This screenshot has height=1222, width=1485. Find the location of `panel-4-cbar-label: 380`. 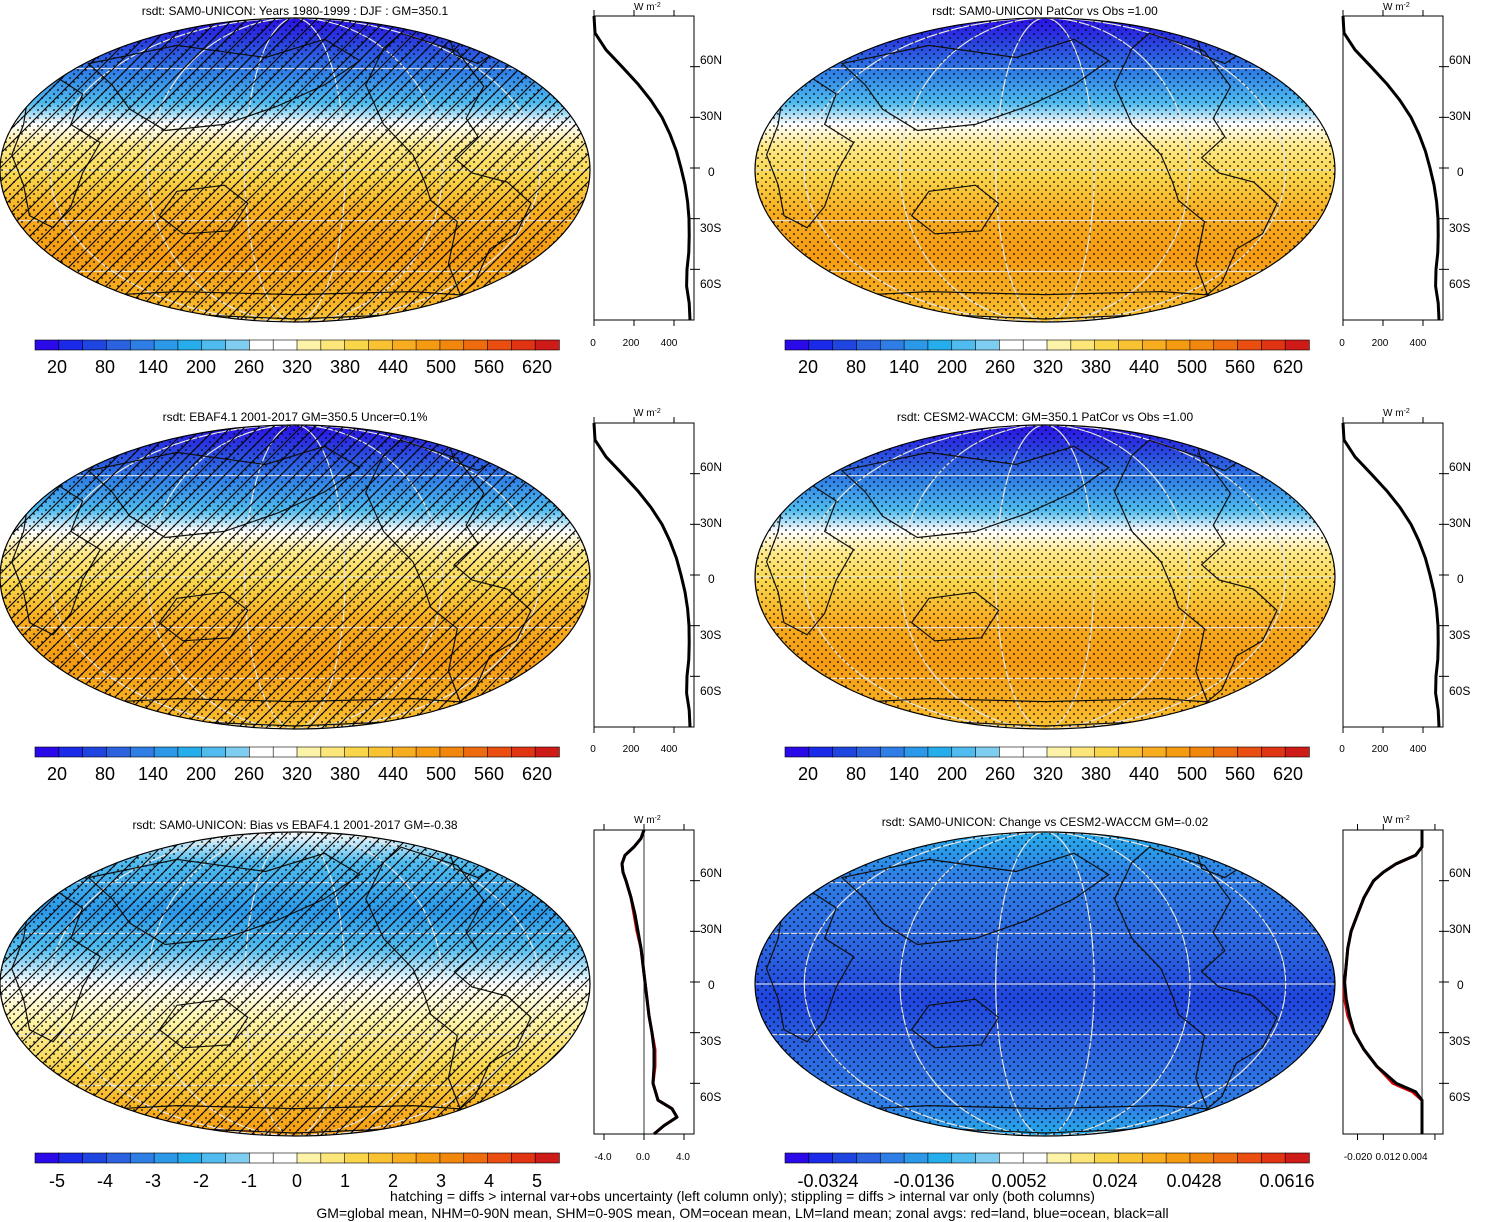

panel-4-cbar-label: 380 is located at coordinates (1096, 774).